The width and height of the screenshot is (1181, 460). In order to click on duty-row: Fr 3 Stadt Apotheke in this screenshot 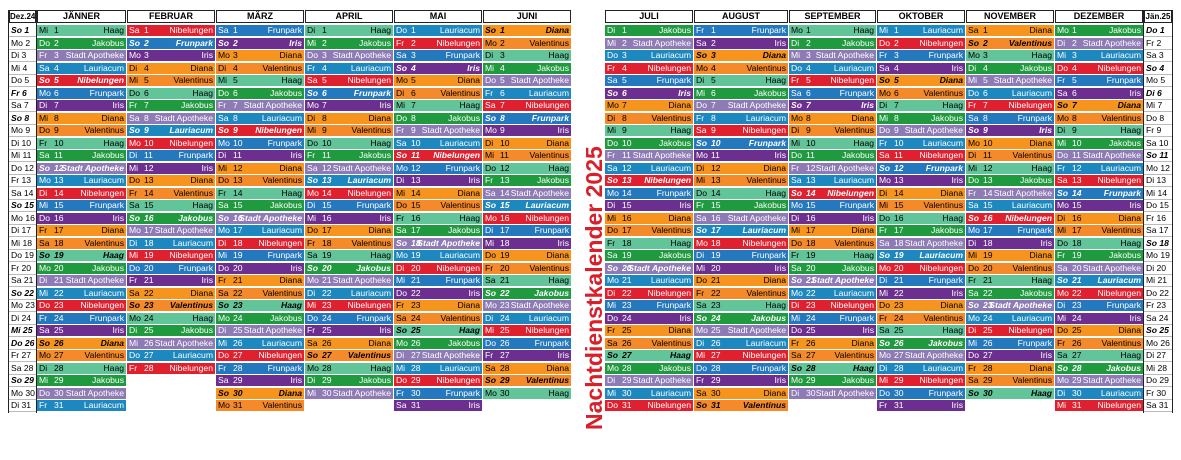, I will do `click(81, 56)`.